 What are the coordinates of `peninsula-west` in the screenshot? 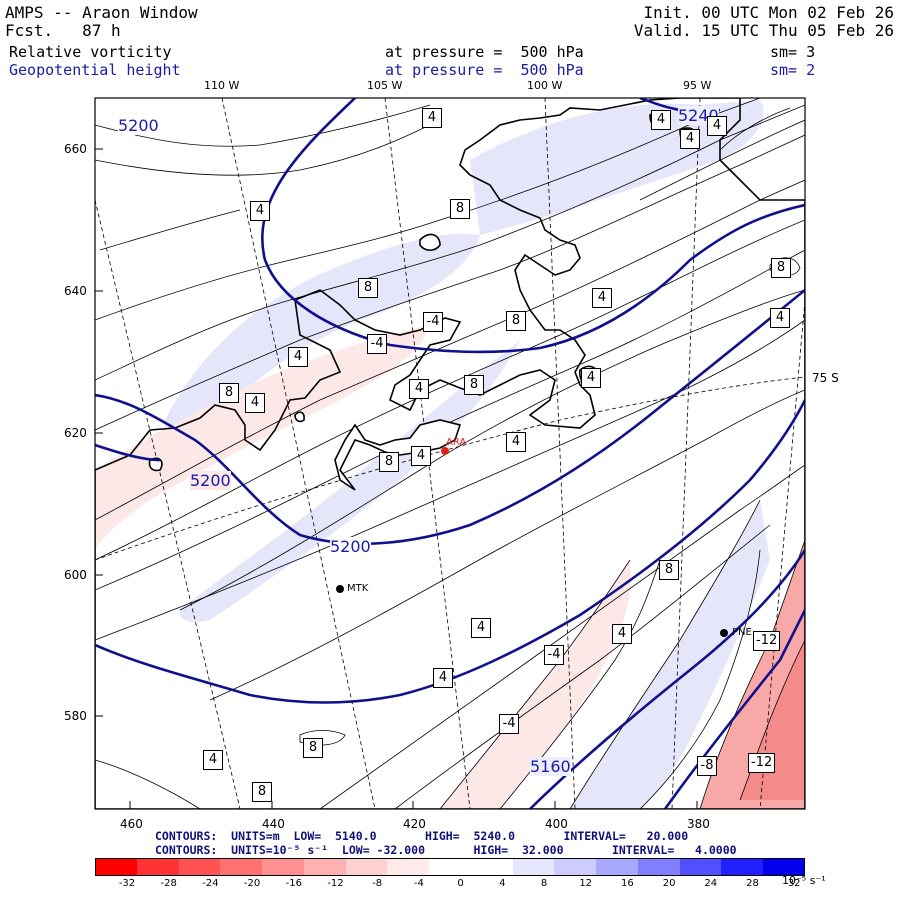 It's located at (398, 455).